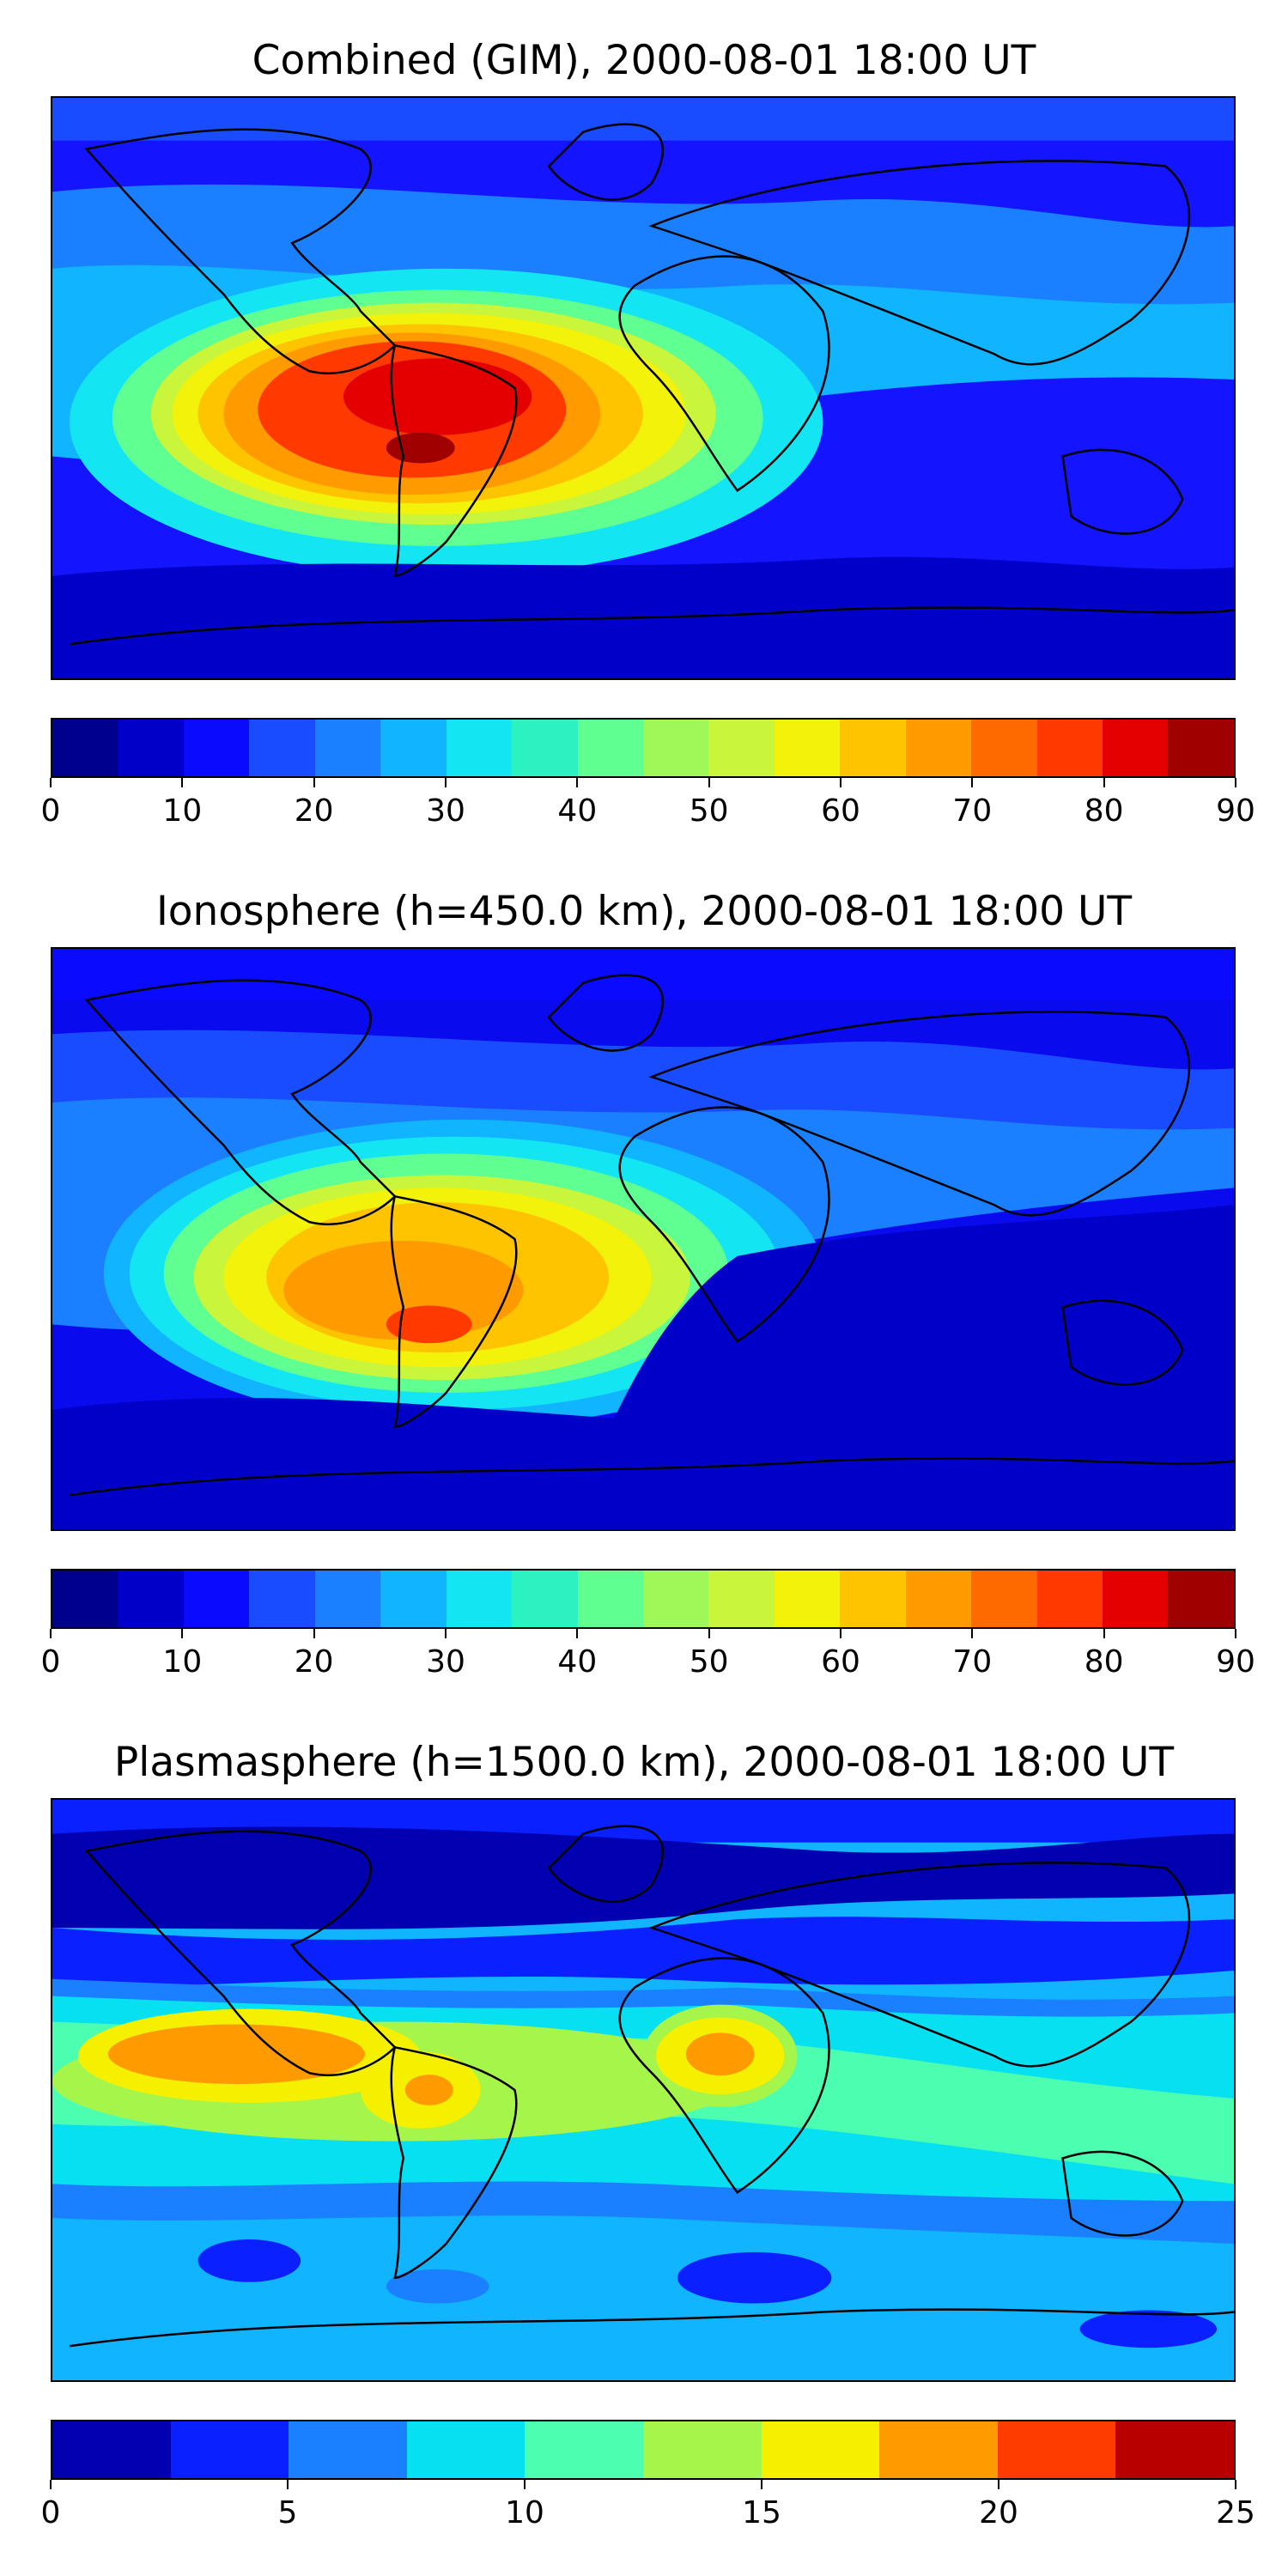 This screenshot has height=2576, width=1288. I want to click on colorbar-tick-label: 25, so click(1235, 2513).